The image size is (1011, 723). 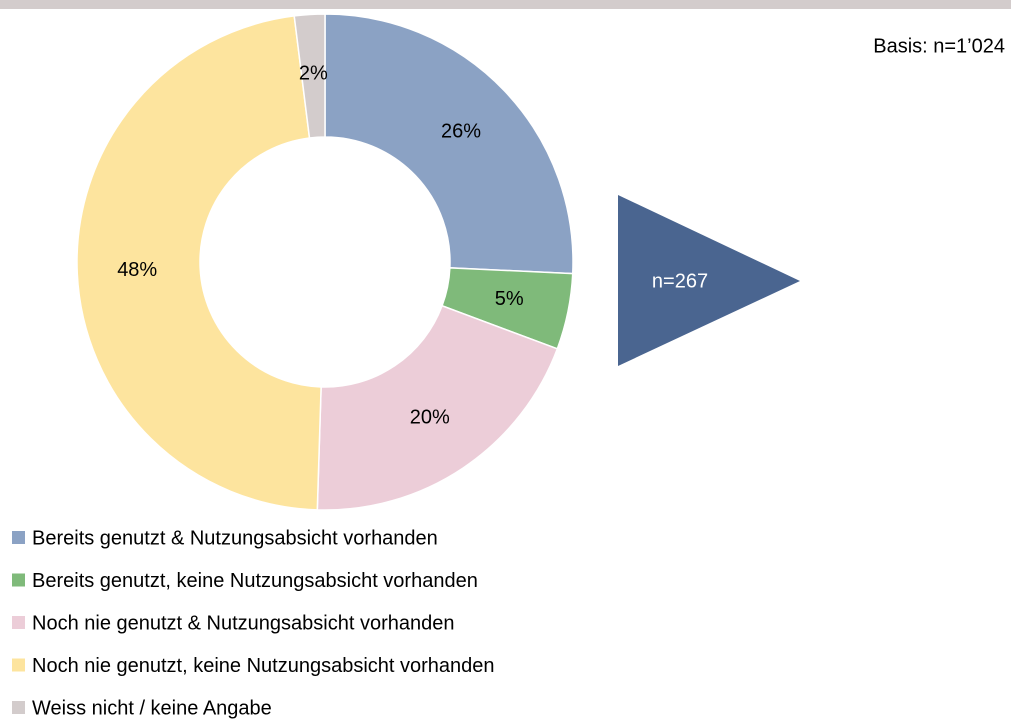 I want to click on data-label: 20%, so click(x=430, y=417).